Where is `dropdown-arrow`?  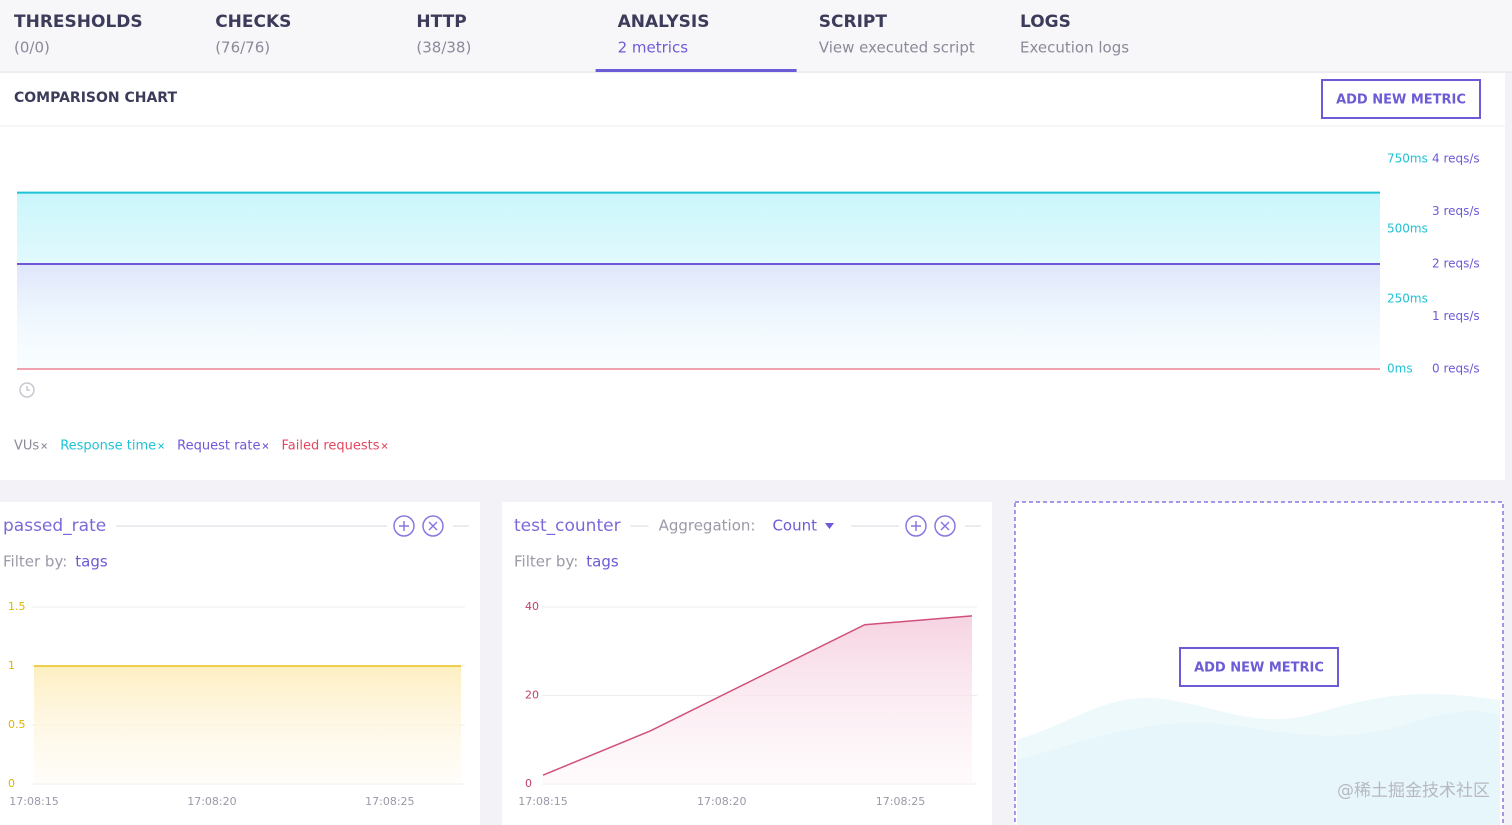 dropdown-arrow is located at coordinates (829, 526).